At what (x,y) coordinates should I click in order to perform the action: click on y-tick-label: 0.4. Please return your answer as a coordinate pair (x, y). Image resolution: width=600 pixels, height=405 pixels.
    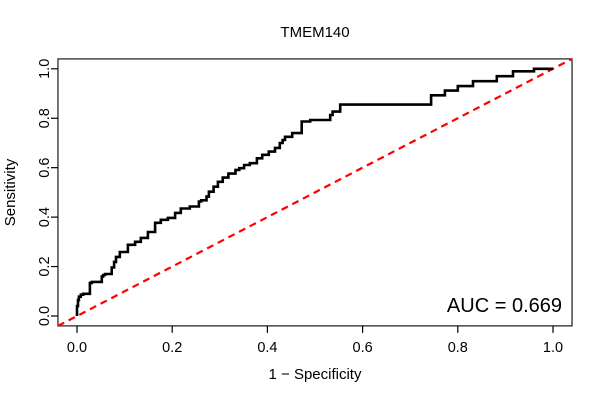
    Looking at the image, I should click on (45, 217).